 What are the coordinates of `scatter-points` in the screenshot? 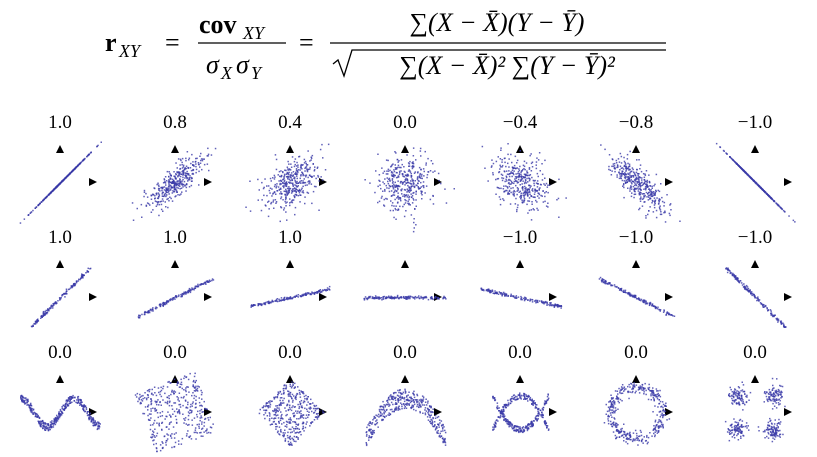 It's located at (756, 297).